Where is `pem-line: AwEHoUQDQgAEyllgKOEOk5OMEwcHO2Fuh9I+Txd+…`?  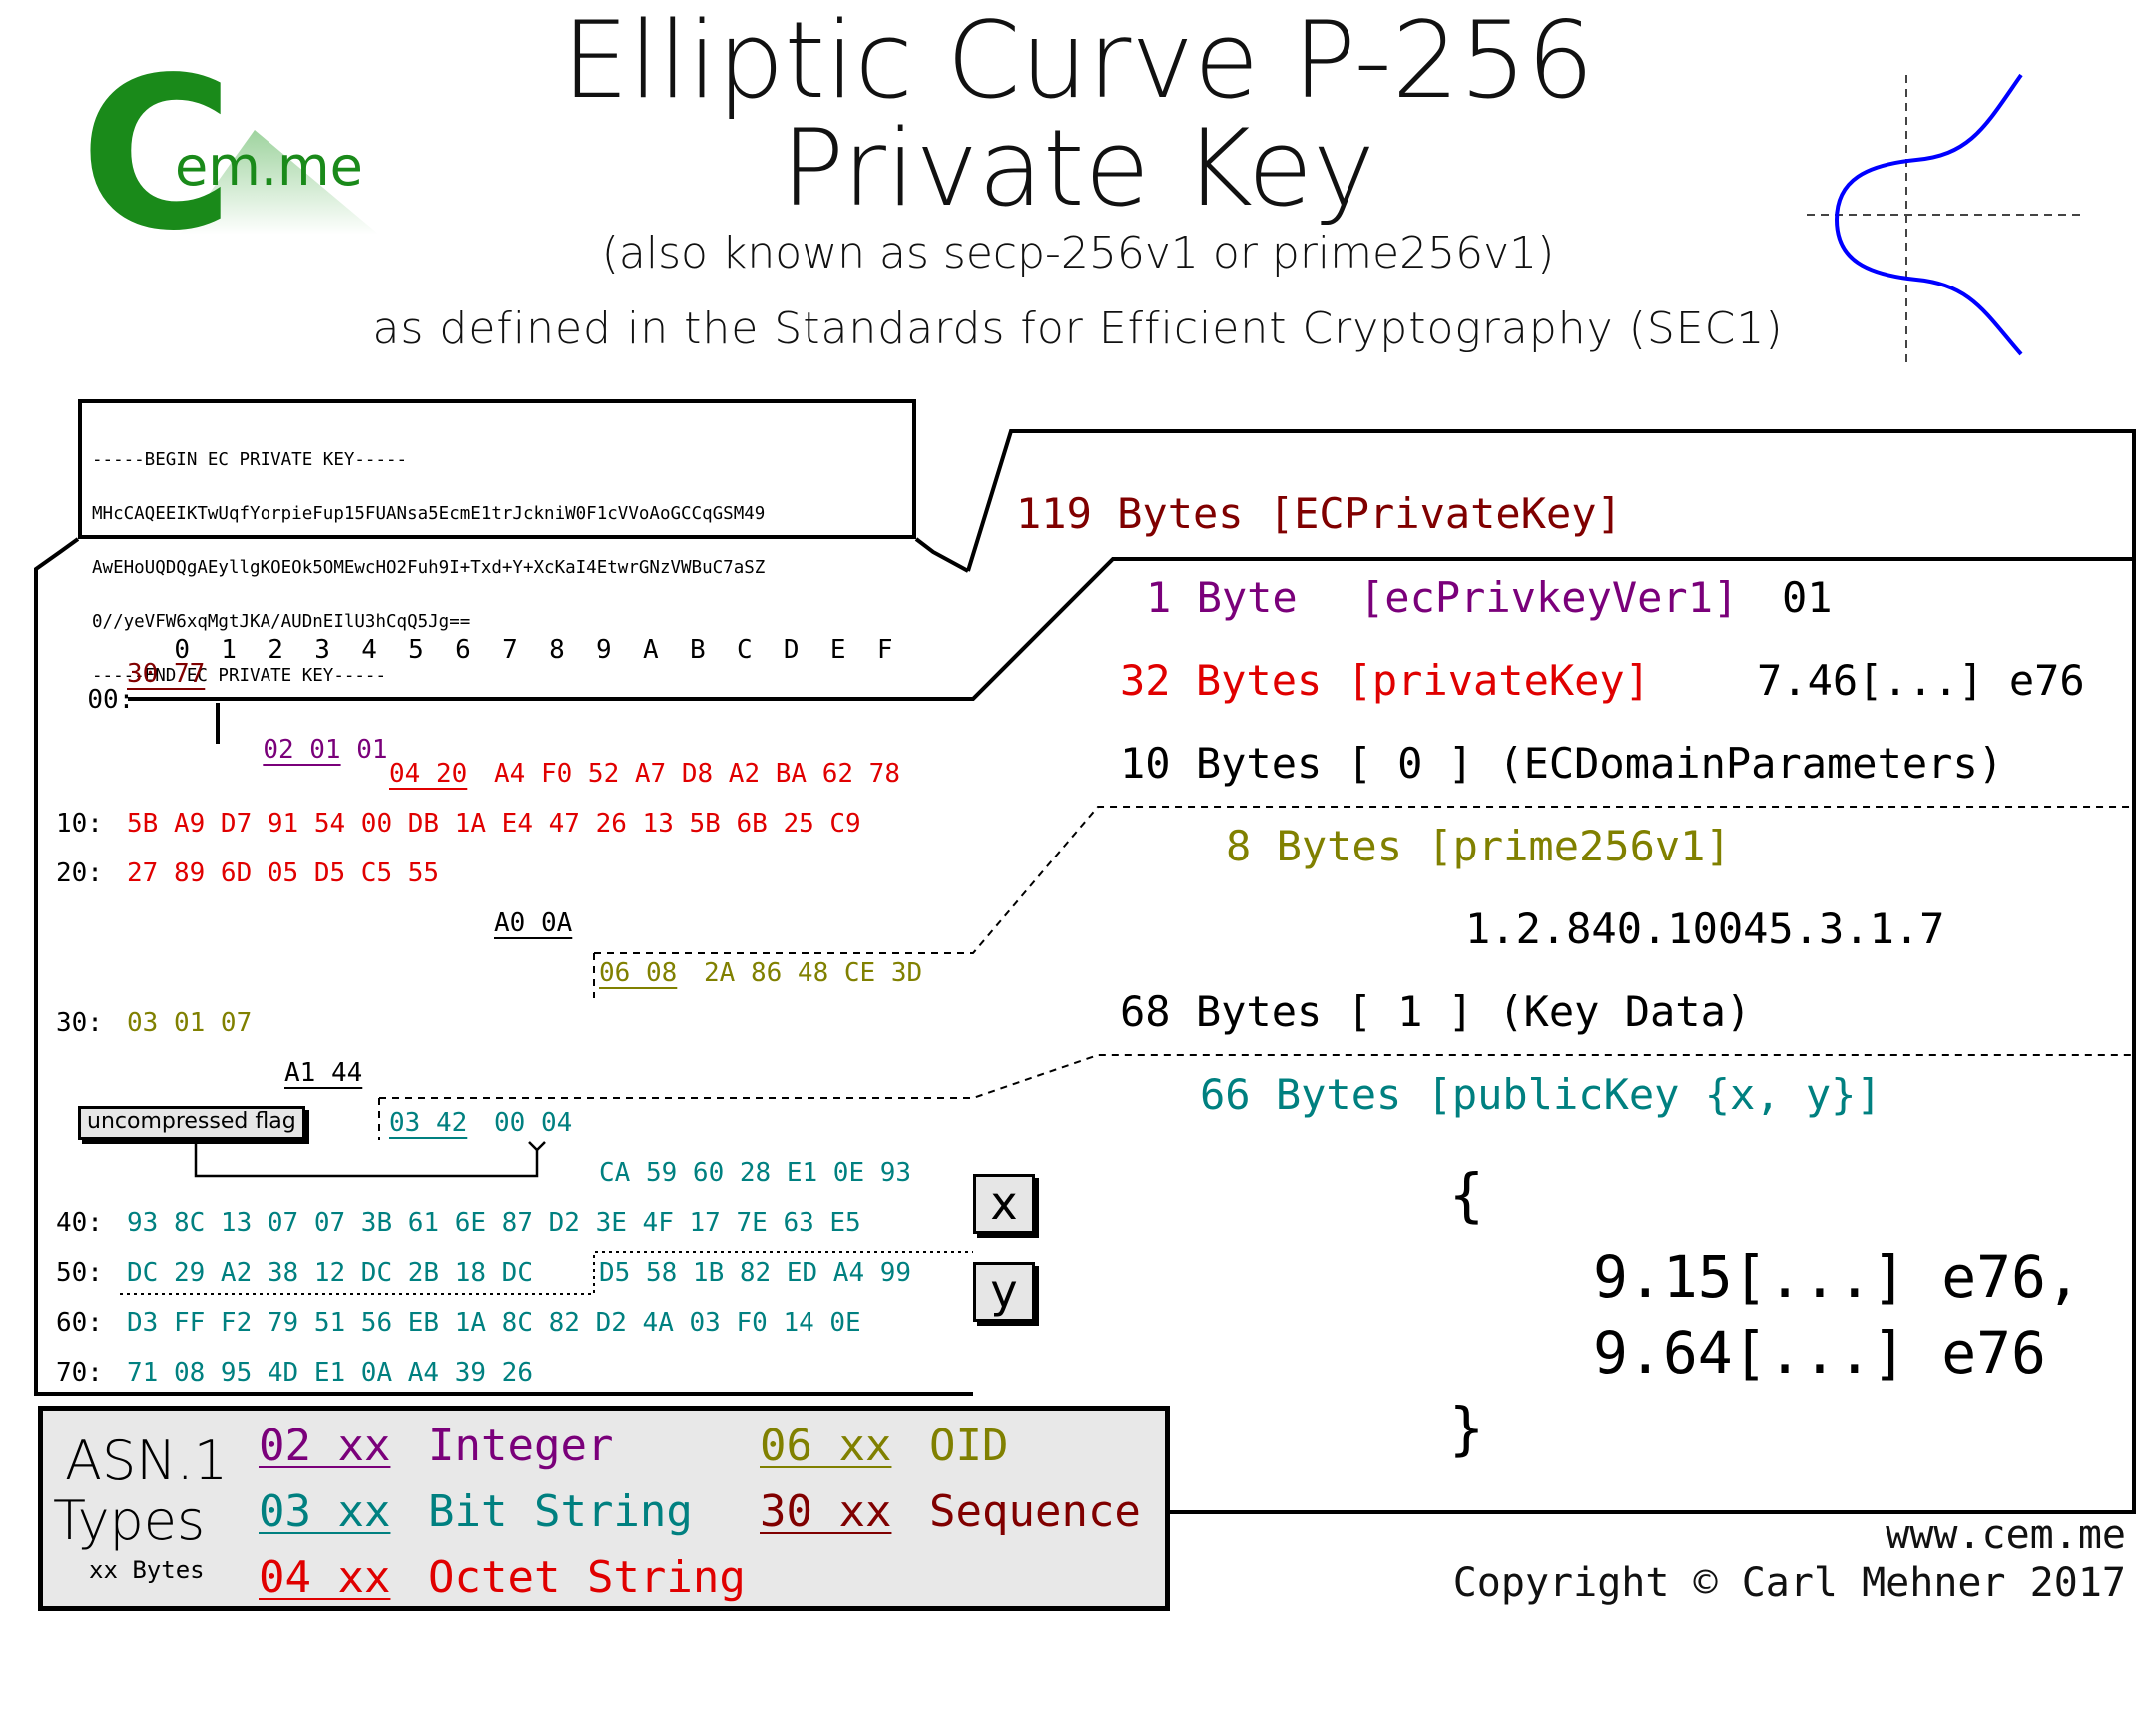
pem-line: AwEHoUQDQgAEyllgKOEOk5OMEwcHO2Fuh9I+Txd+… is located at coordinates (429, 568).